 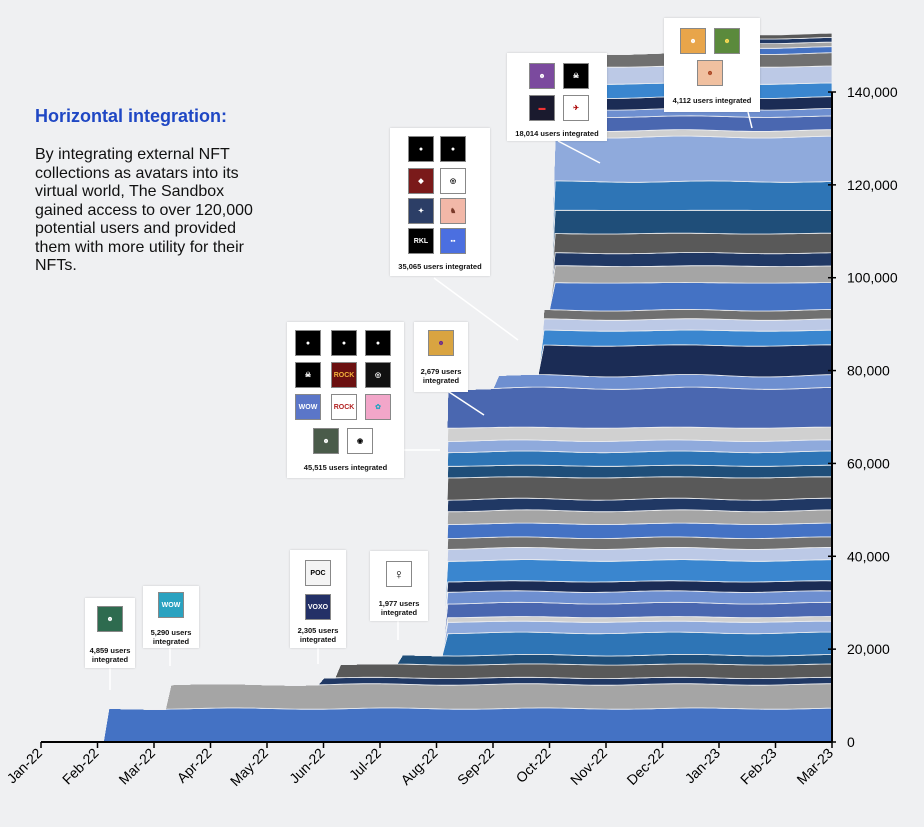 I want to click on warrior-avatar-icon: ☻, so click(x=326, y=441).